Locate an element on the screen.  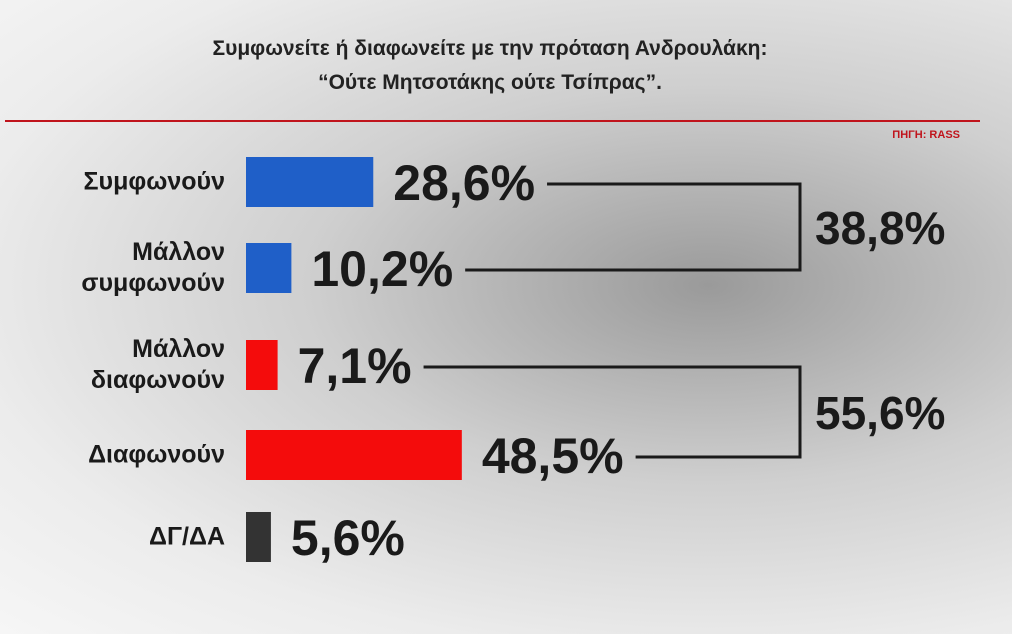
category-label: Μάλλον συμφωνούν is located at coordinates (153, 267).